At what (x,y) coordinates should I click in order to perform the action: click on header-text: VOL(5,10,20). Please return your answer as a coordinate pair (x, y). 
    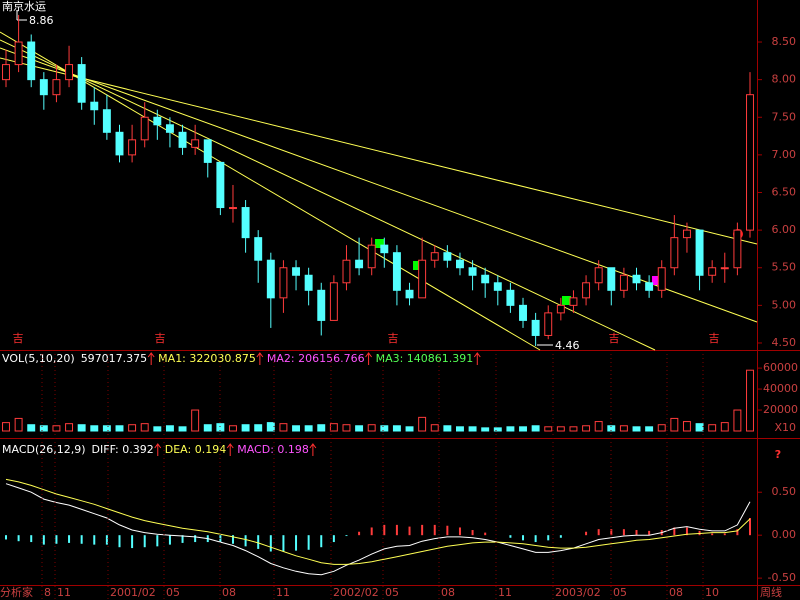
    Looking at the image, I should click on (38, 358).